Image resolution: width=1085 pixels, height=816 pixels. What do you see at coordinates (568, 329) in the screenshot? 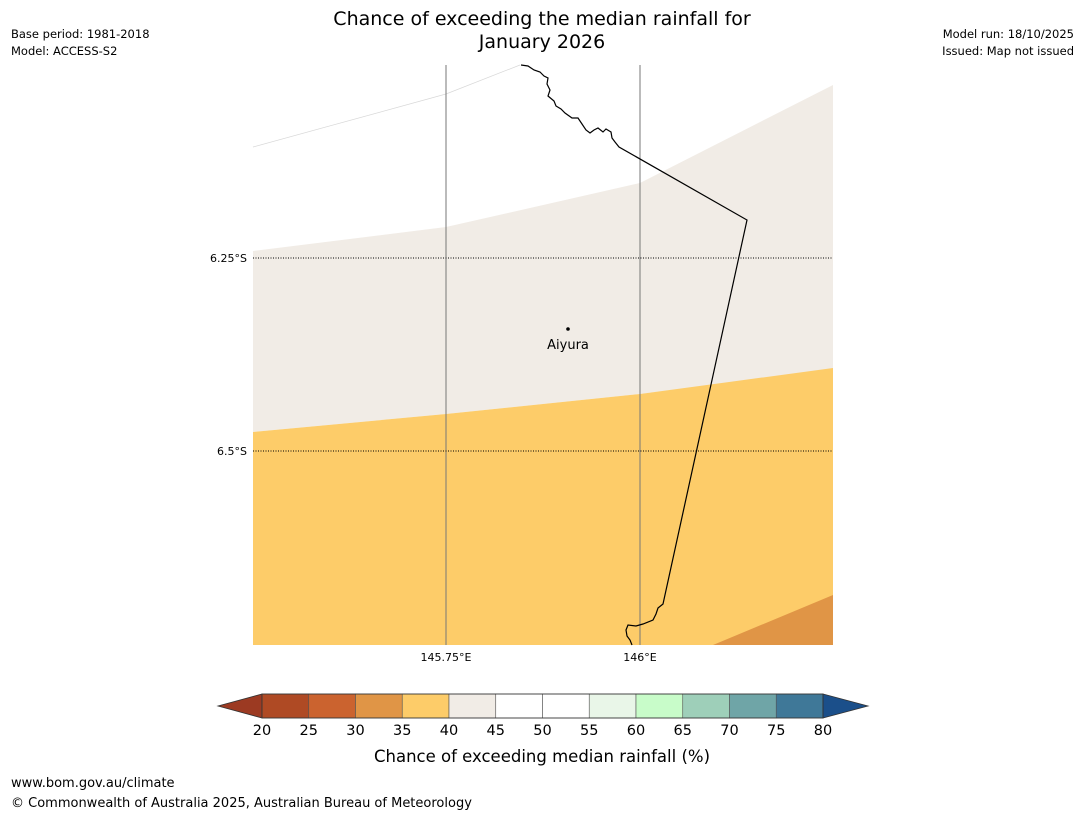
I see `aiyura-marker` at bounding box center [568, 329].